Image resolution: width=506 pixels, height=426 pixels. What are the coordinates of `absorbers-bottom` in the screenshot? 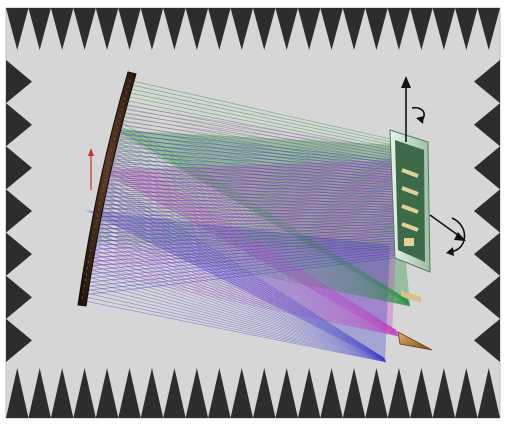 It's located at (253, 393).